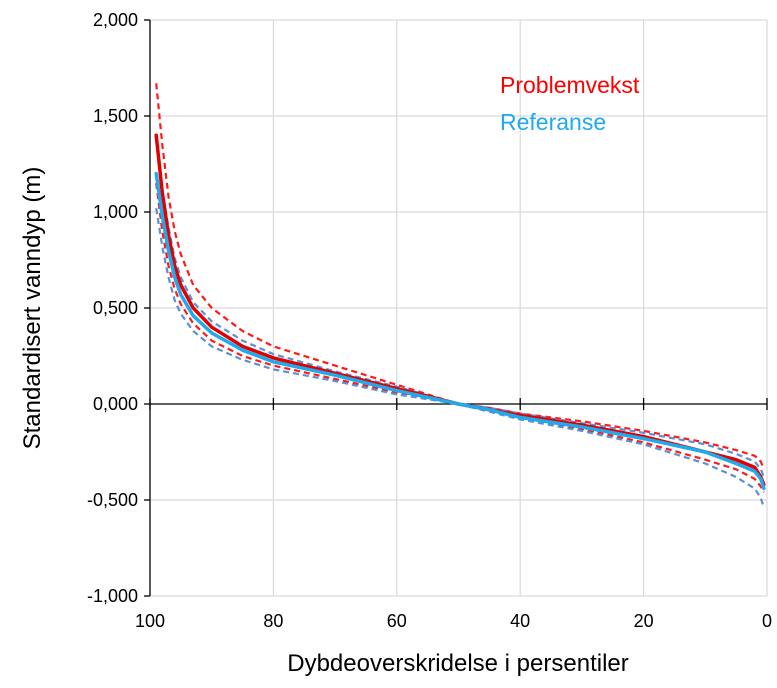 This screenshot has width=777, height=688. Describe the element at coordinates (115, 20) in the screenshot. I see `y-tick-label: 2,000` at that location.